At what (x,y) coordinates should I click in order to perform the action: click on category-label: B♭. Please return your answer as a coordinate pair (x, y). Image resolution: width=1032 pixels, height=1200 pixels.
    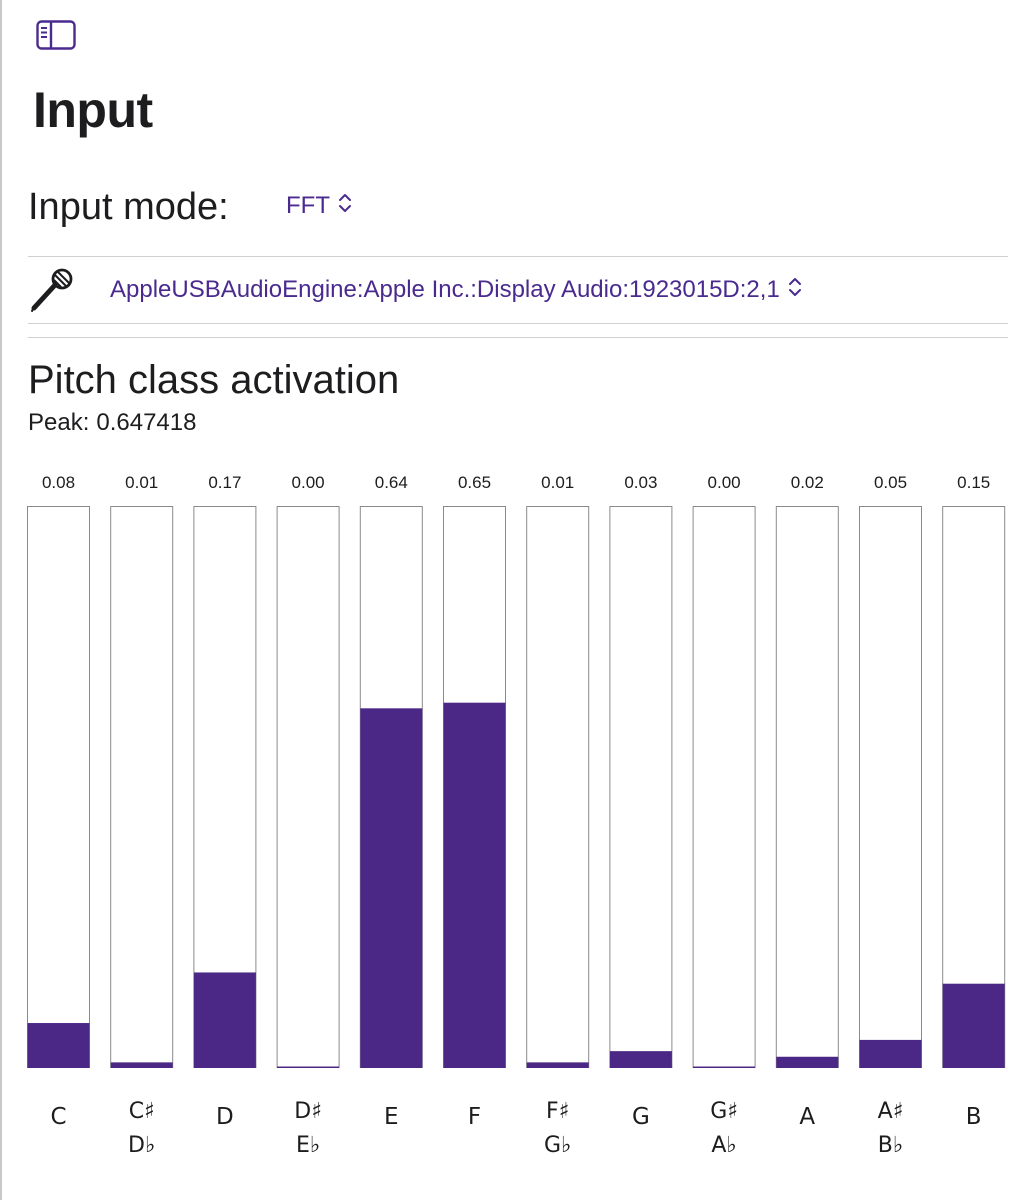
    Looking at the image, I should click on (890, 1145).